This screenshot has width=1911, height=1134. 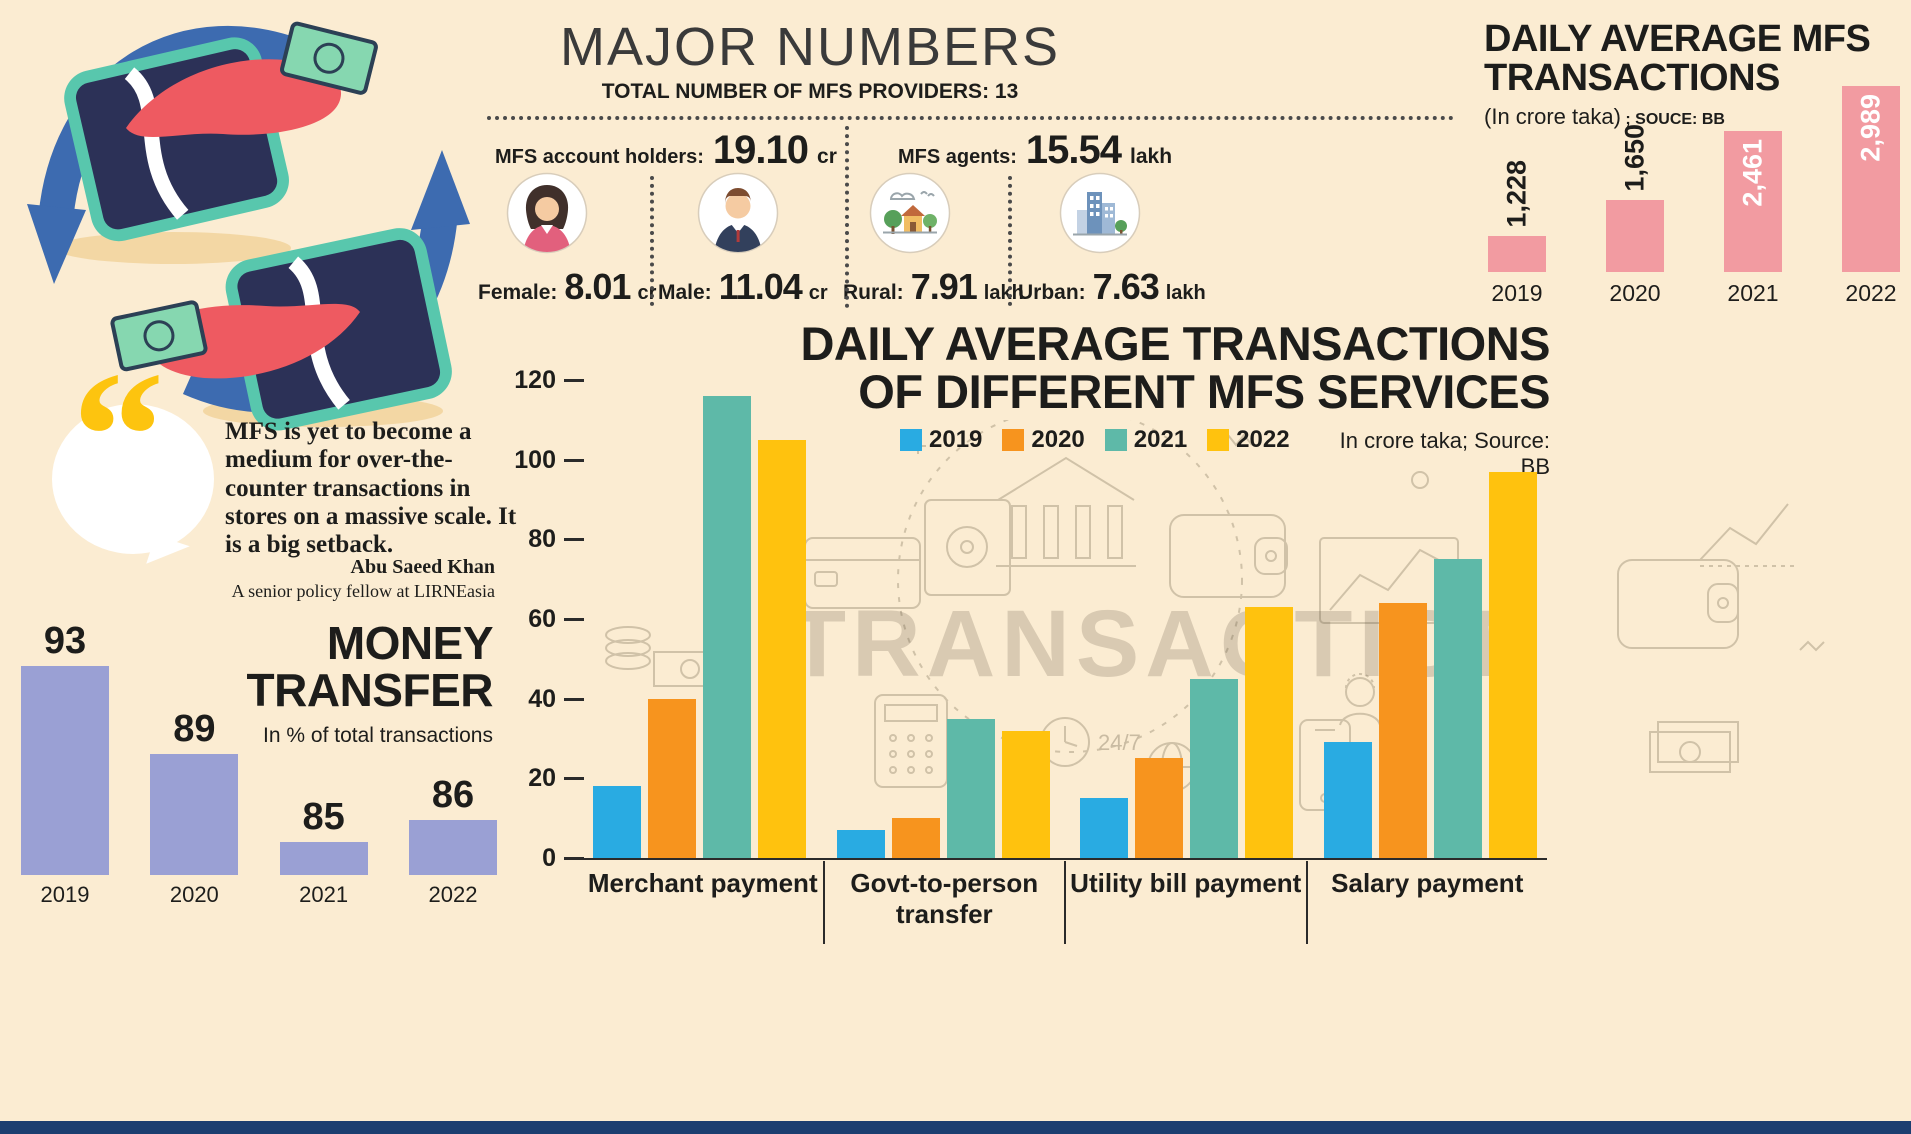 I want to click on dashed-circle-doodle, so click(x=1070, y=586).